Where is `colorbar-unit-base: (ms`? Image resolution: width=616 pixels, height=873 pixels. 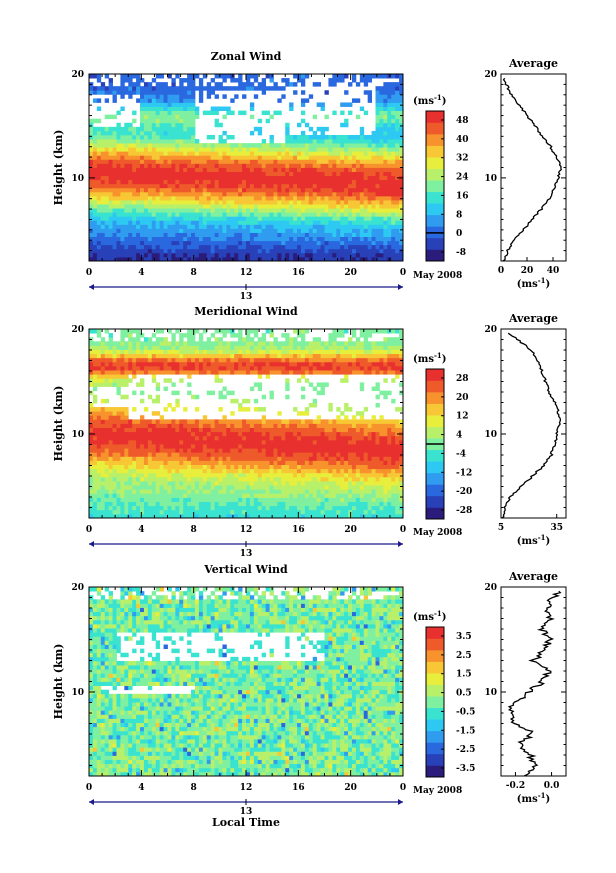 colorbar-unit-base: (ms is located at coordinates (423, 101).